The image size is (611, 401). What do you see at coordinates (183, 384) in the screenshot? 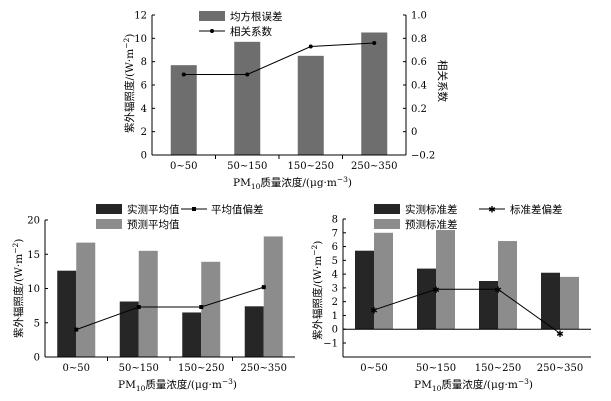
I see `bl-xlabel-rest: 质量浓度/(μg·m` at bounding box center [183, 384].